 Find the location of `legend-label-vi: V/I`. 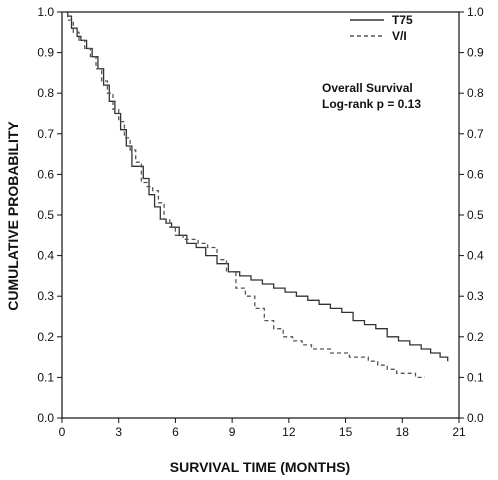

legend-label-vi: V/I is located at coordinates (399, 36).